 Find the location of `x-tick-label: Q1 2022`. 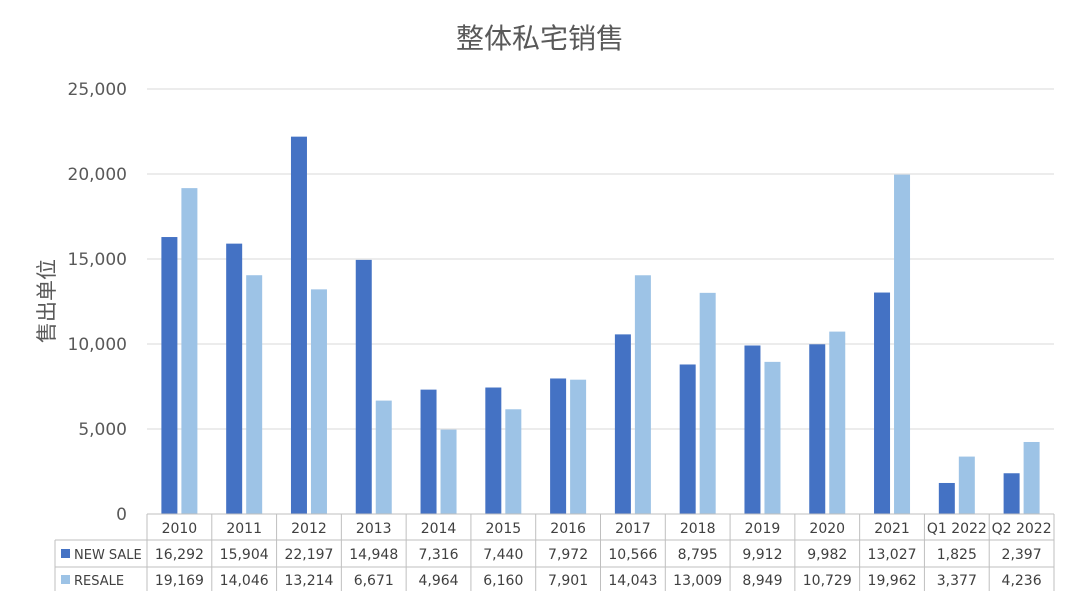

x-tick-label: Q1 2022 is located at coordinates (957, 529).